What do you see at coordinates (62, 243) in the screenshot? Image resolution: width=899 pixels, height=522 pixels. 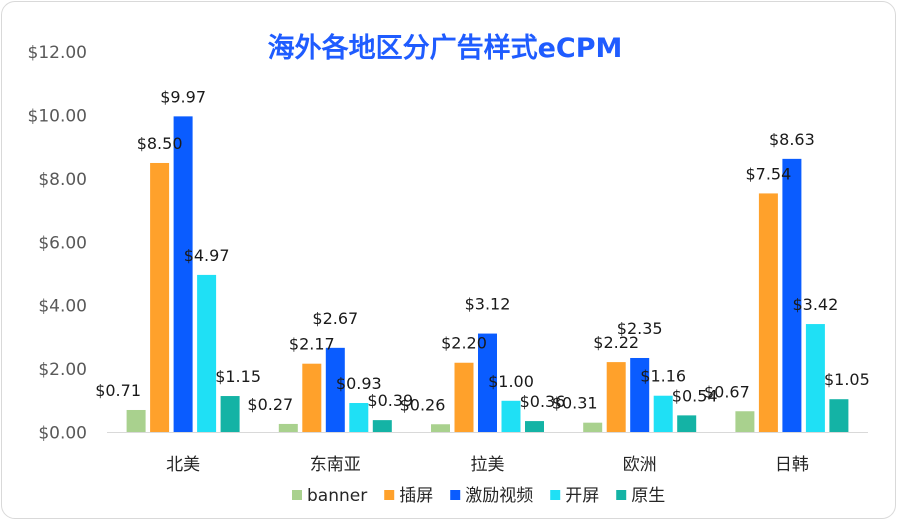 I see `y-tick-label: $6.00` at bounding box center [62, 243].